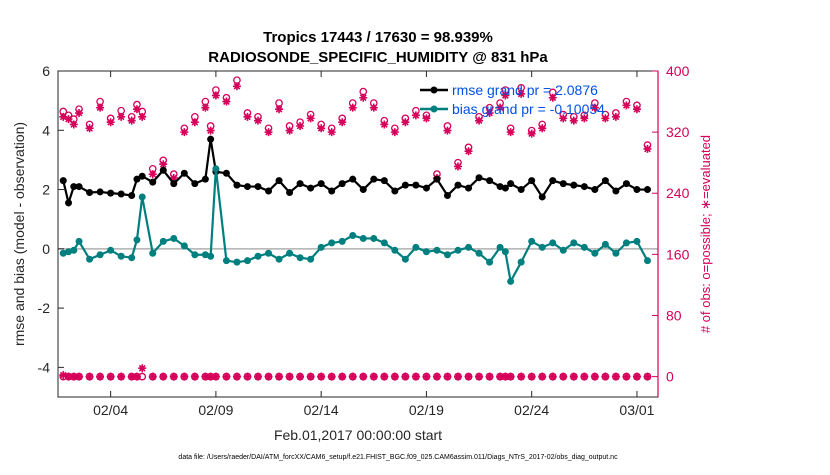 This screenshot has height=475, width=830. What do you see at coordinates (374, 187) in the screenshot?
I see `rmse-line-segment` at bounding box center [374, 187].